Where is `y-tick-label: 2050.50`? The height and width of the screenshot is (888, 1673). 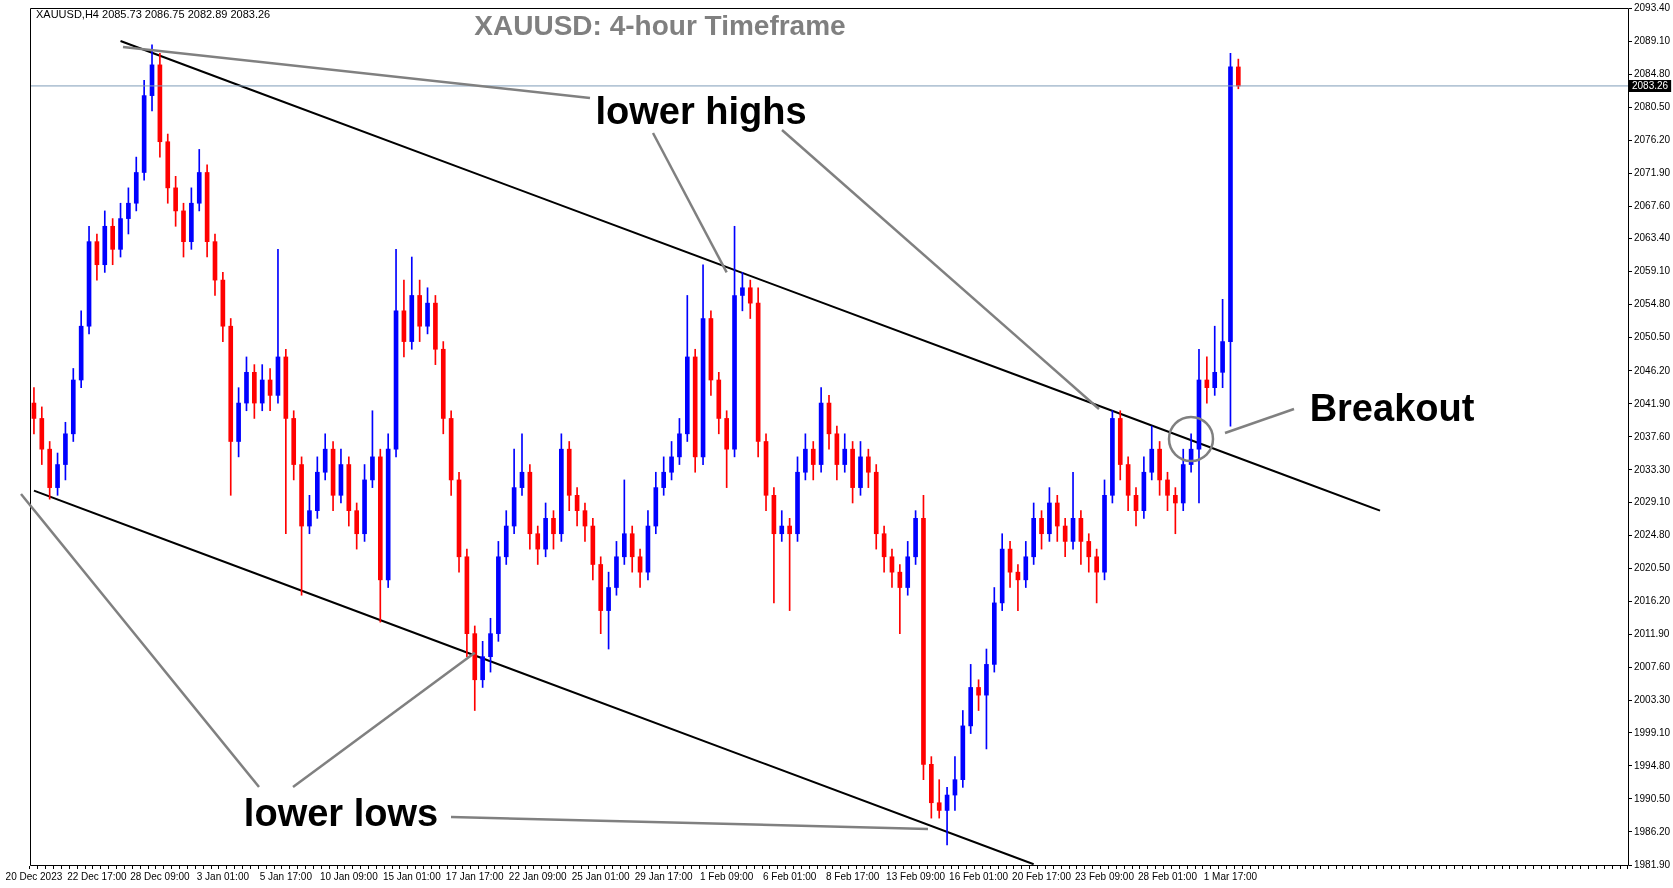 y-tick-label: 2050.50 is located at coordinates (1652, 337).